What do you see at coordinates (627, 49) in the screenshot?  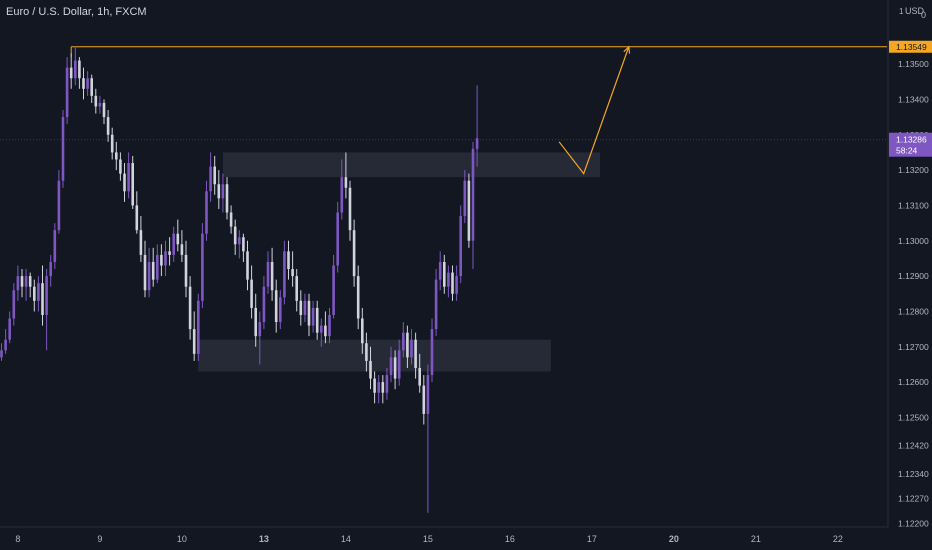 I see `projection-arrowhead` at bounding box center [627, 49].